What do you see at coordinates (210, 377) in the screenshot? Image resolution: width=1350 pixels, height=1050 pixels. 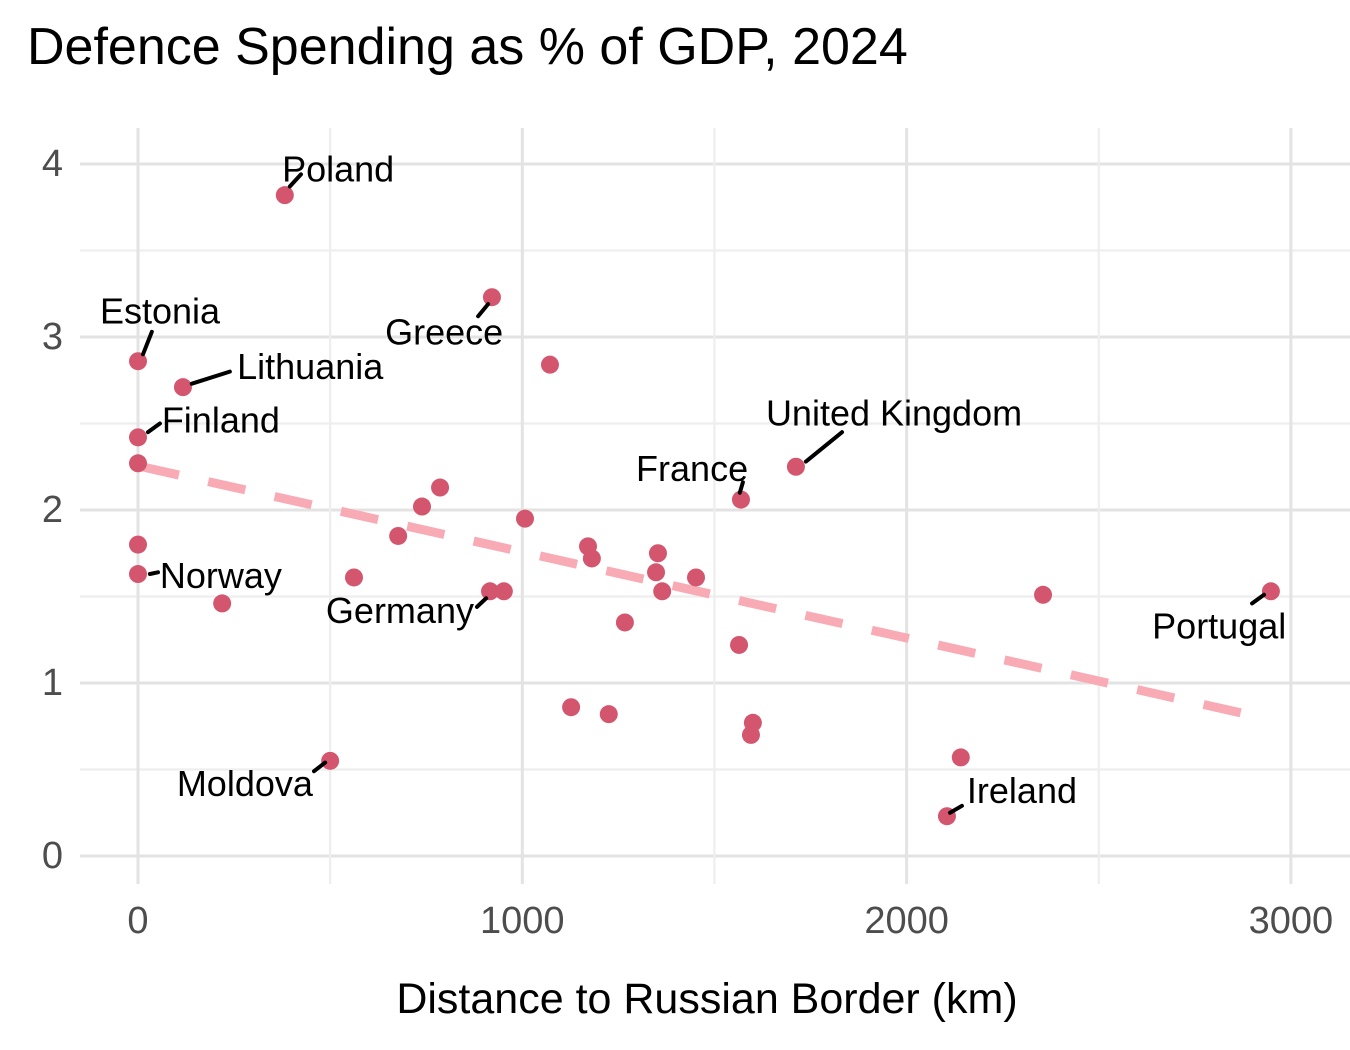 I see `leader-line-lithuania` at bounding box center [210, 377].